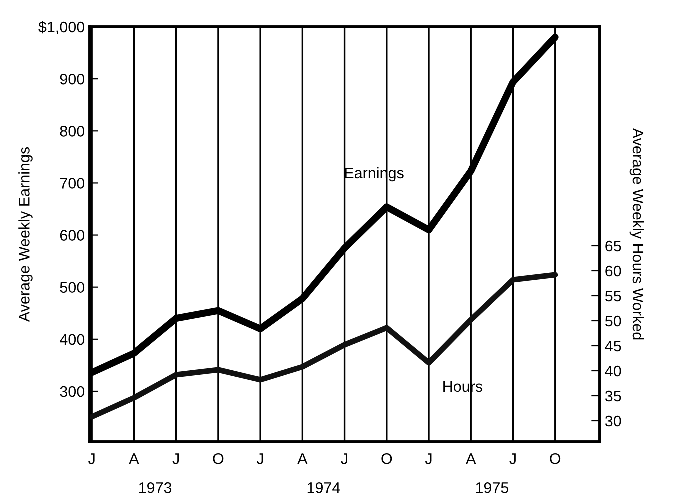  I want to click on text: 1973, so click(155, 487).